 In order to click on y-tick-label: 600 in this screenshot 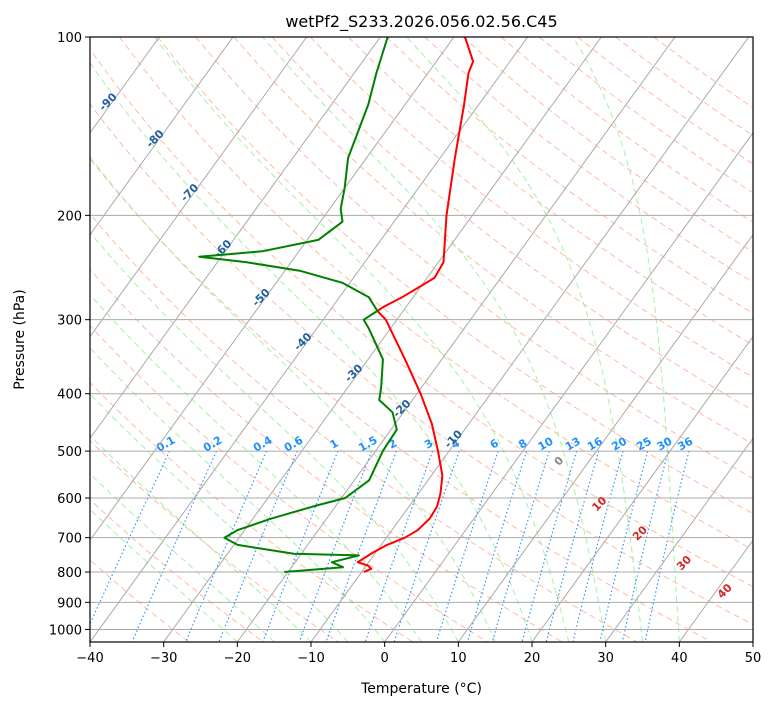, I will do `click(69, 499)`.